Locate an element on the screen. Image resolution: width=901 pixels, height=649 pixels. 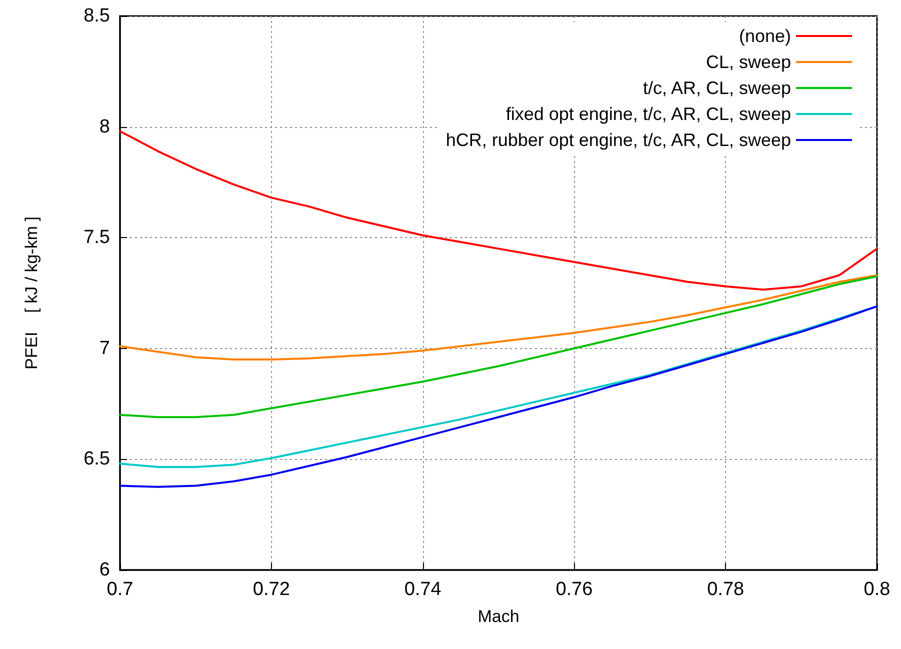
x-tick-label: 0.72 is located at coordinates (271, 589).